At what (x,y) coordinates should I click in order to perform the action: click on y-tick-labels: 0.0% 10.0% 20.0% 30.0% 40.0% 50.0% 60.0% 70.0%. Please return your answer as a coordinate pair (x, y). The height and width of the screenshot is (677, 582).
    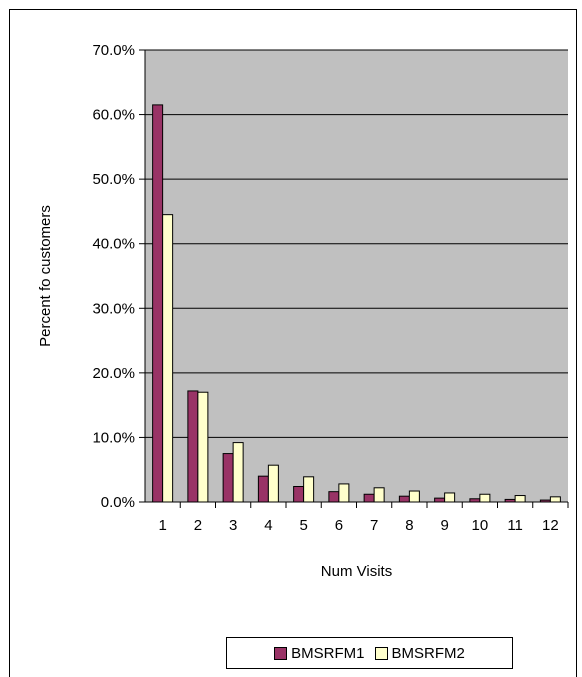
    Looking at the image, I should click on (113, 276).